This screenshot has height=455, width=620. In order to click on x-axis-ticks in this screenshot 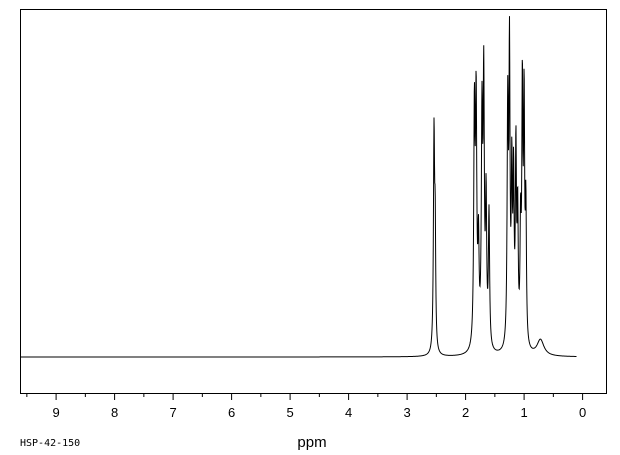, I will do `click(305, 396)`.